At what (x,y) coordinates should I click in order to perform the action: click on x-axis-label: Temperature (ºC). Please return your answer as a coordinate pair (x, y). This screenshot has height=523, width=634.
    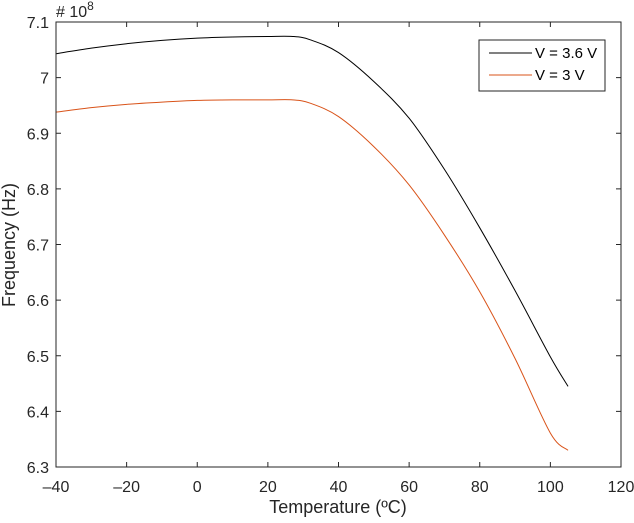
    Looking at the image, I should click on (338, 507).